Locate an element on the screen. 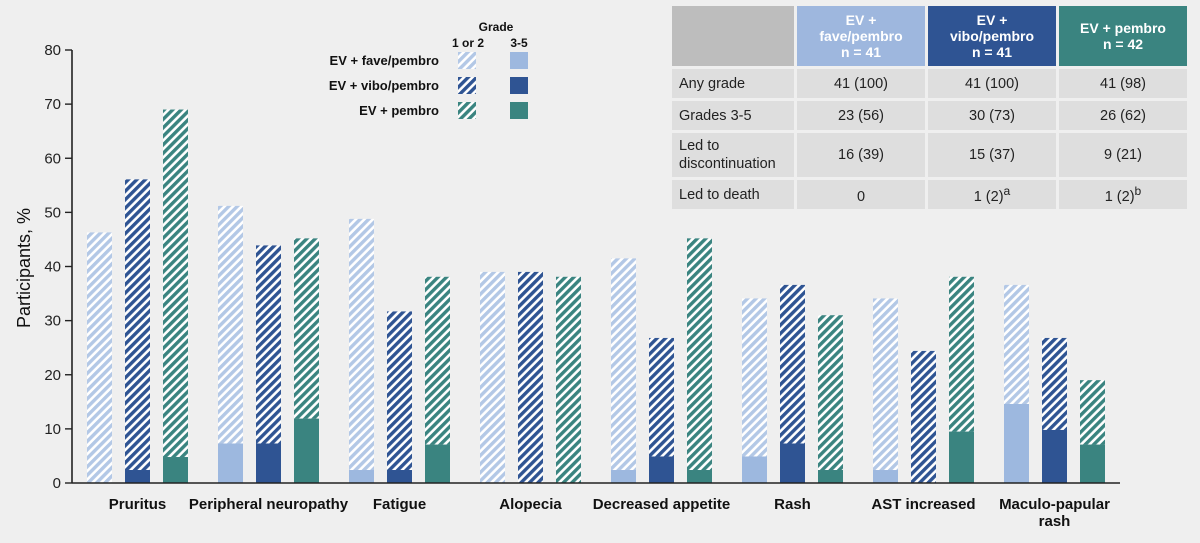 The height and width of the screenshot is (543, 1200). table-row: Any grade 41 (100) 41 (100) 41 (98) is located at coordinates (929, 83).